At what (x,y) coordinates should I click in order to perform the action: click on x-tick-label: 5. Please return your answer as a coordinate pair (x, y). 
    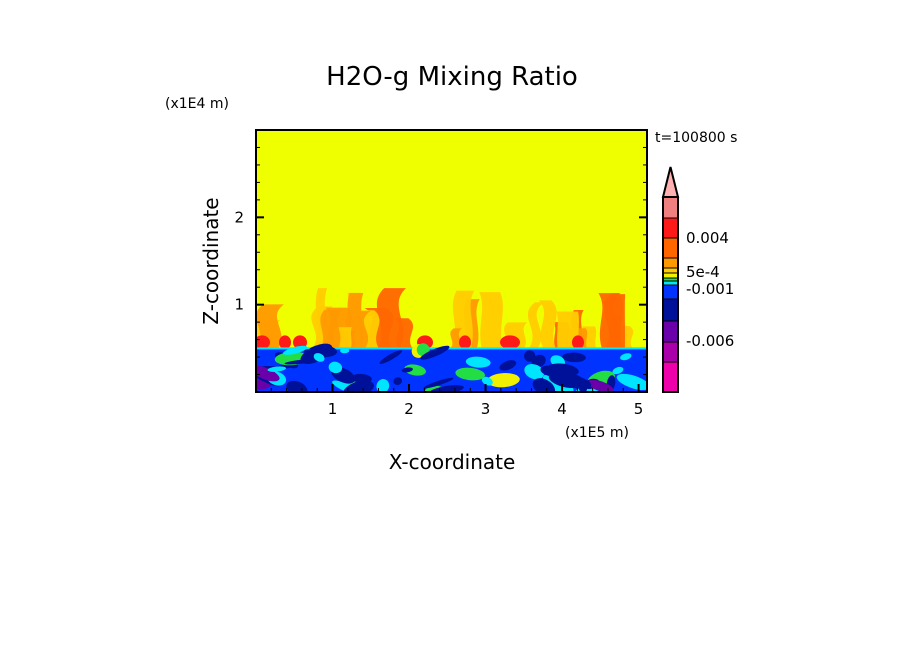
    Looking at the image, I should click on (639, 409).